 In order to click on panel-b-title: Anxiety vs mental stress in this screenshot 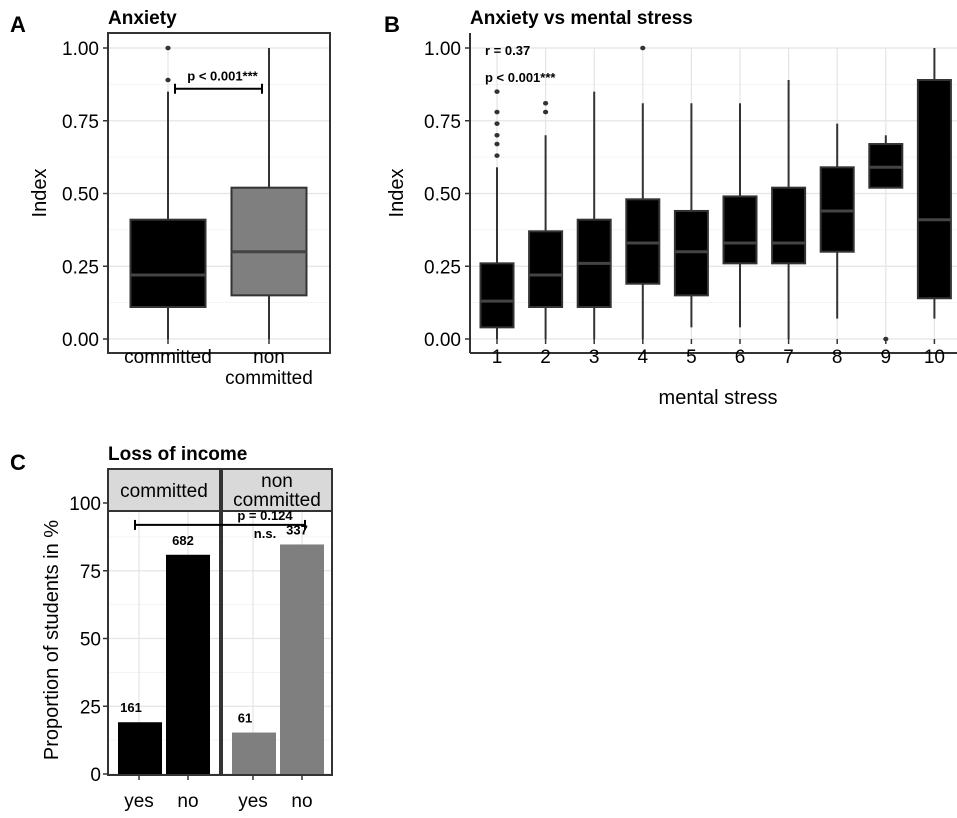, I will do `click(581, 18)`.